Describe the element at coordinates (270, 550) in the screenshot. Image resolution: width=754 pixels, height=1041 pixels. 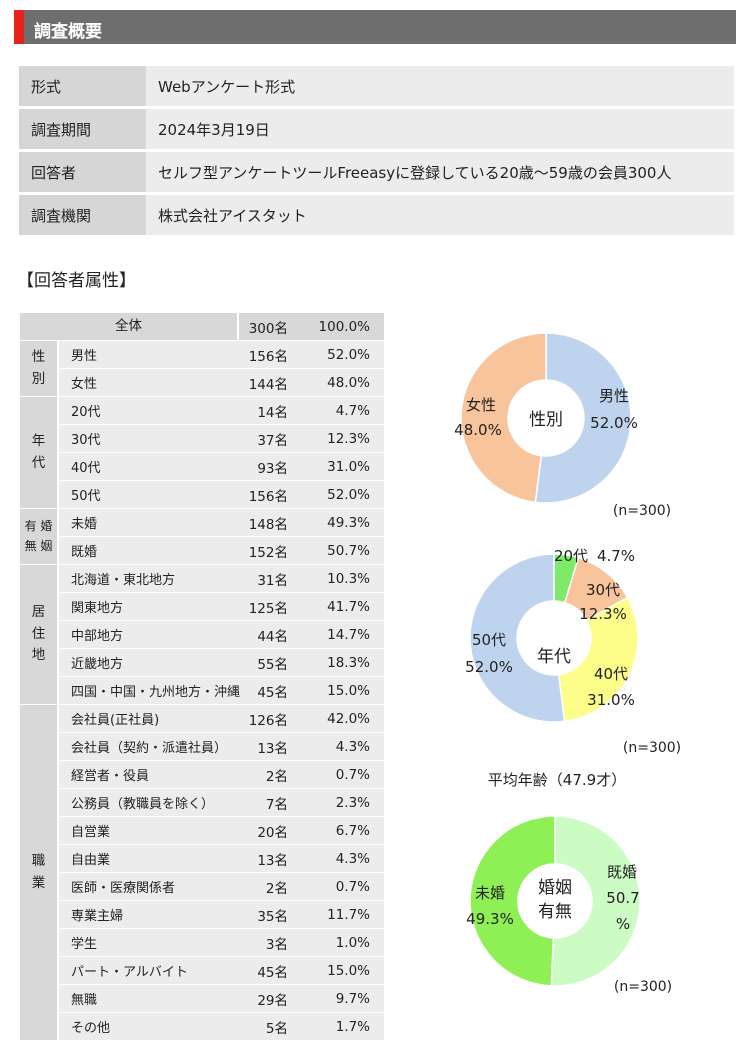
I see `row-count: 152名` at that location.